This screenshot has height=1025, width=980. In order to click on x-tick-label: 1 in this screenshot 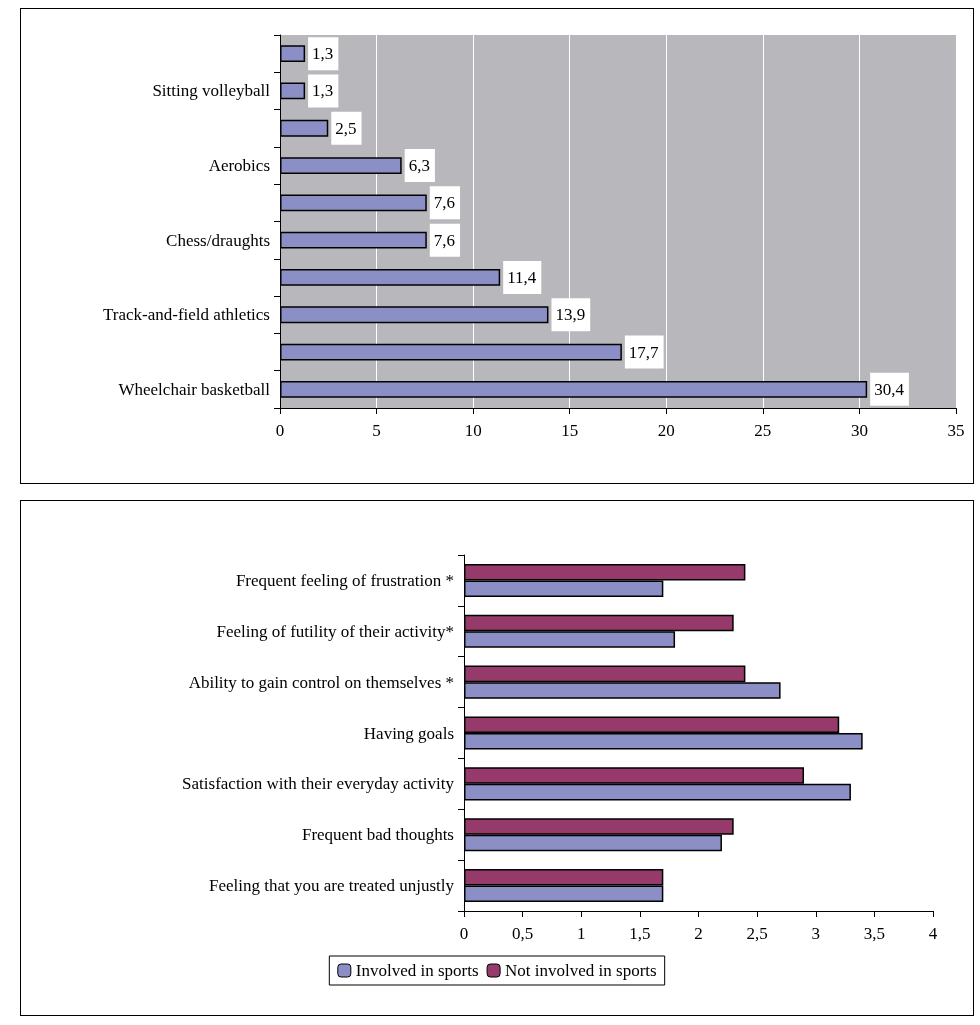, I will do `click(581, 933)`.